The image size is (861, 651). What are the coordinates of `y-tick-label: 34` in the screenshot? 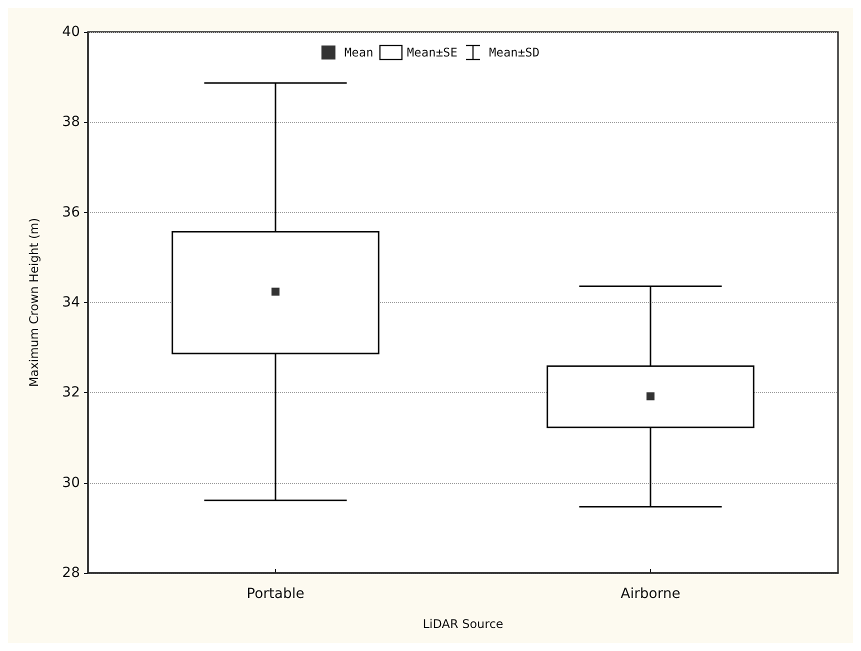 It's located at (71, 302).